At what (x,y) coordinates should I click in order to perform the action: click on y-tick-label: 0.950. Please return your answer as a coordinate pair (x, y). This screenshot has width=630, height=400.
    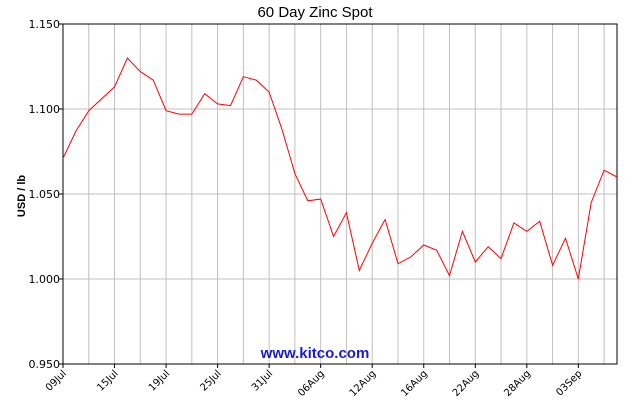
    Looking at the image, I should click on (45, 364).